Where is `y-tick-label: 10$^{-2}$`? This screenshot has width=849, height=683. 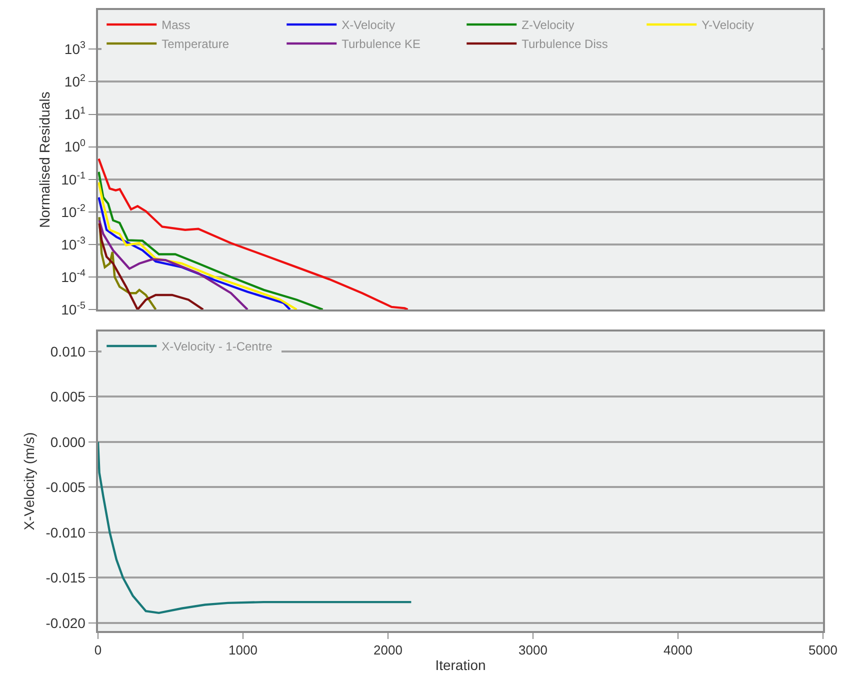
y-tick-label: 10$^{-2}$ is located at coordinates (73, 211).